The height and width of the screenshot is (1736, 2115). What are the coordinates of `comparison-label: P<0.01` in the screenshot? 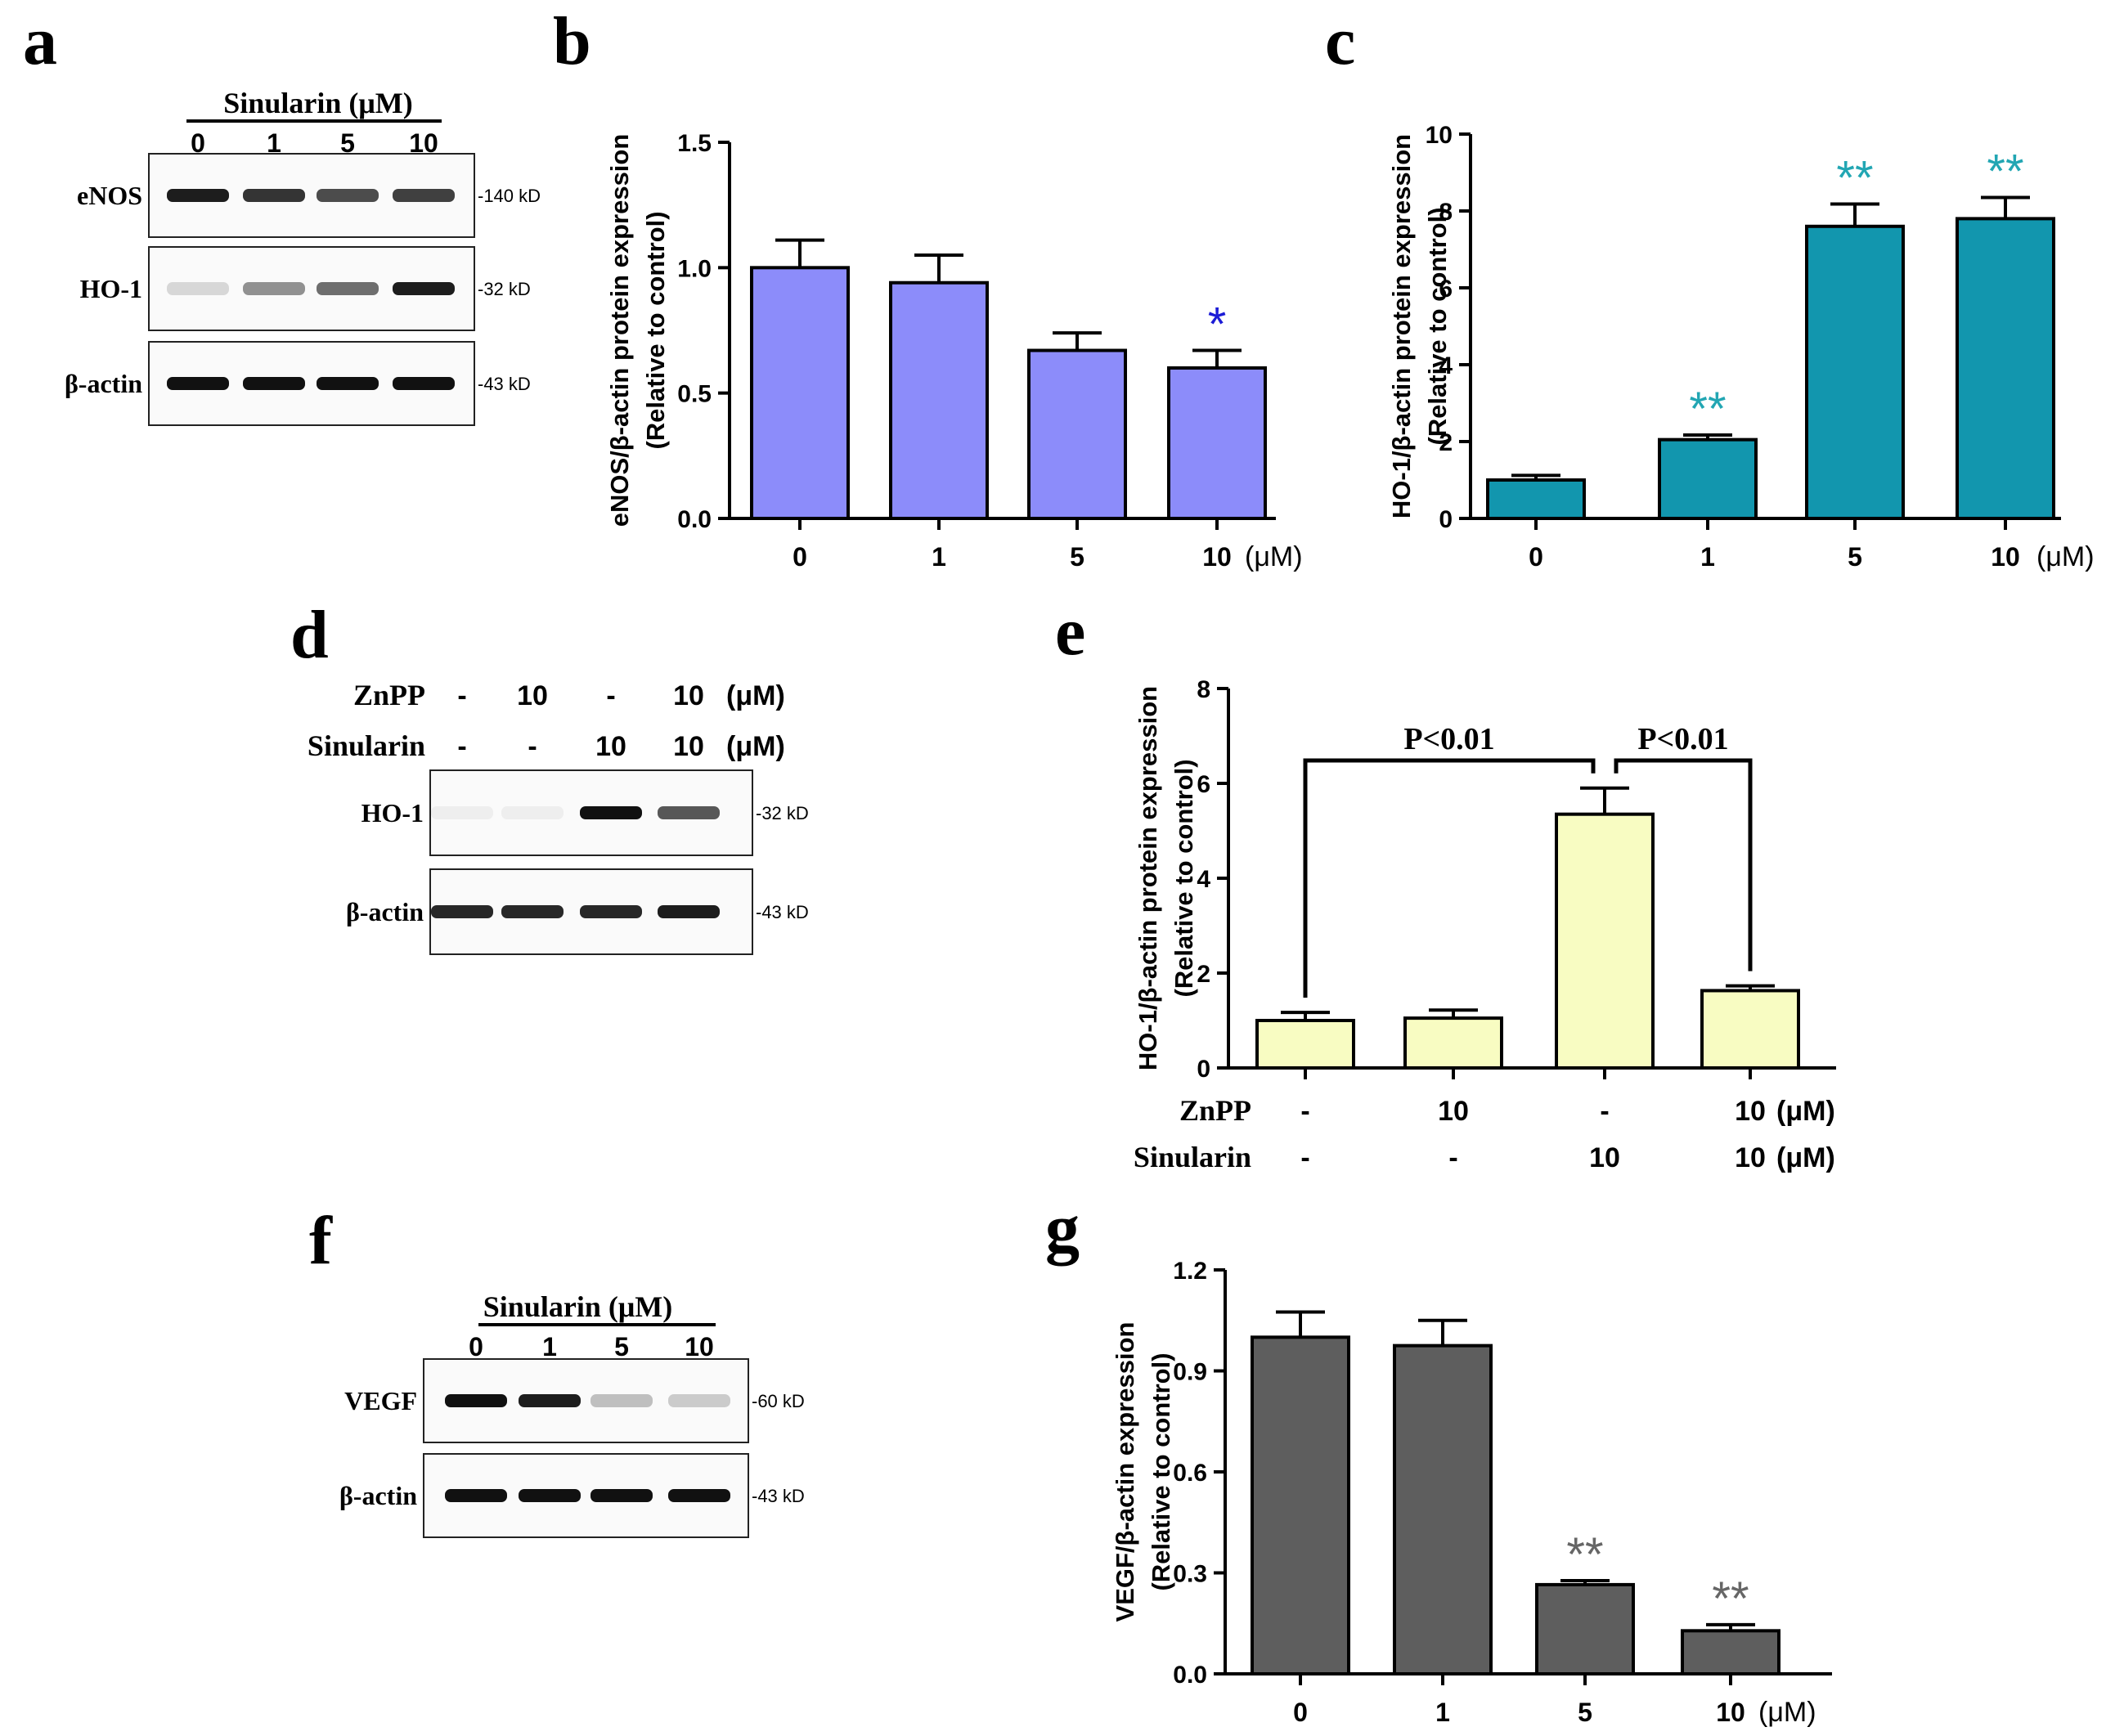 It's located at (1448, 739).